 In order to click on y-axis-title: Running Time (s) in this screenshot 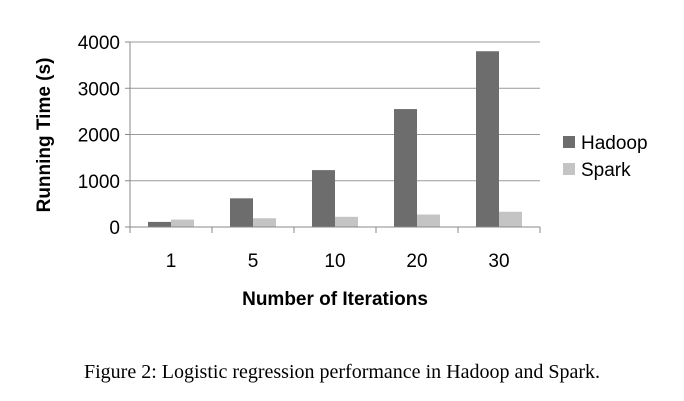, I will do `click(44, 135)`.